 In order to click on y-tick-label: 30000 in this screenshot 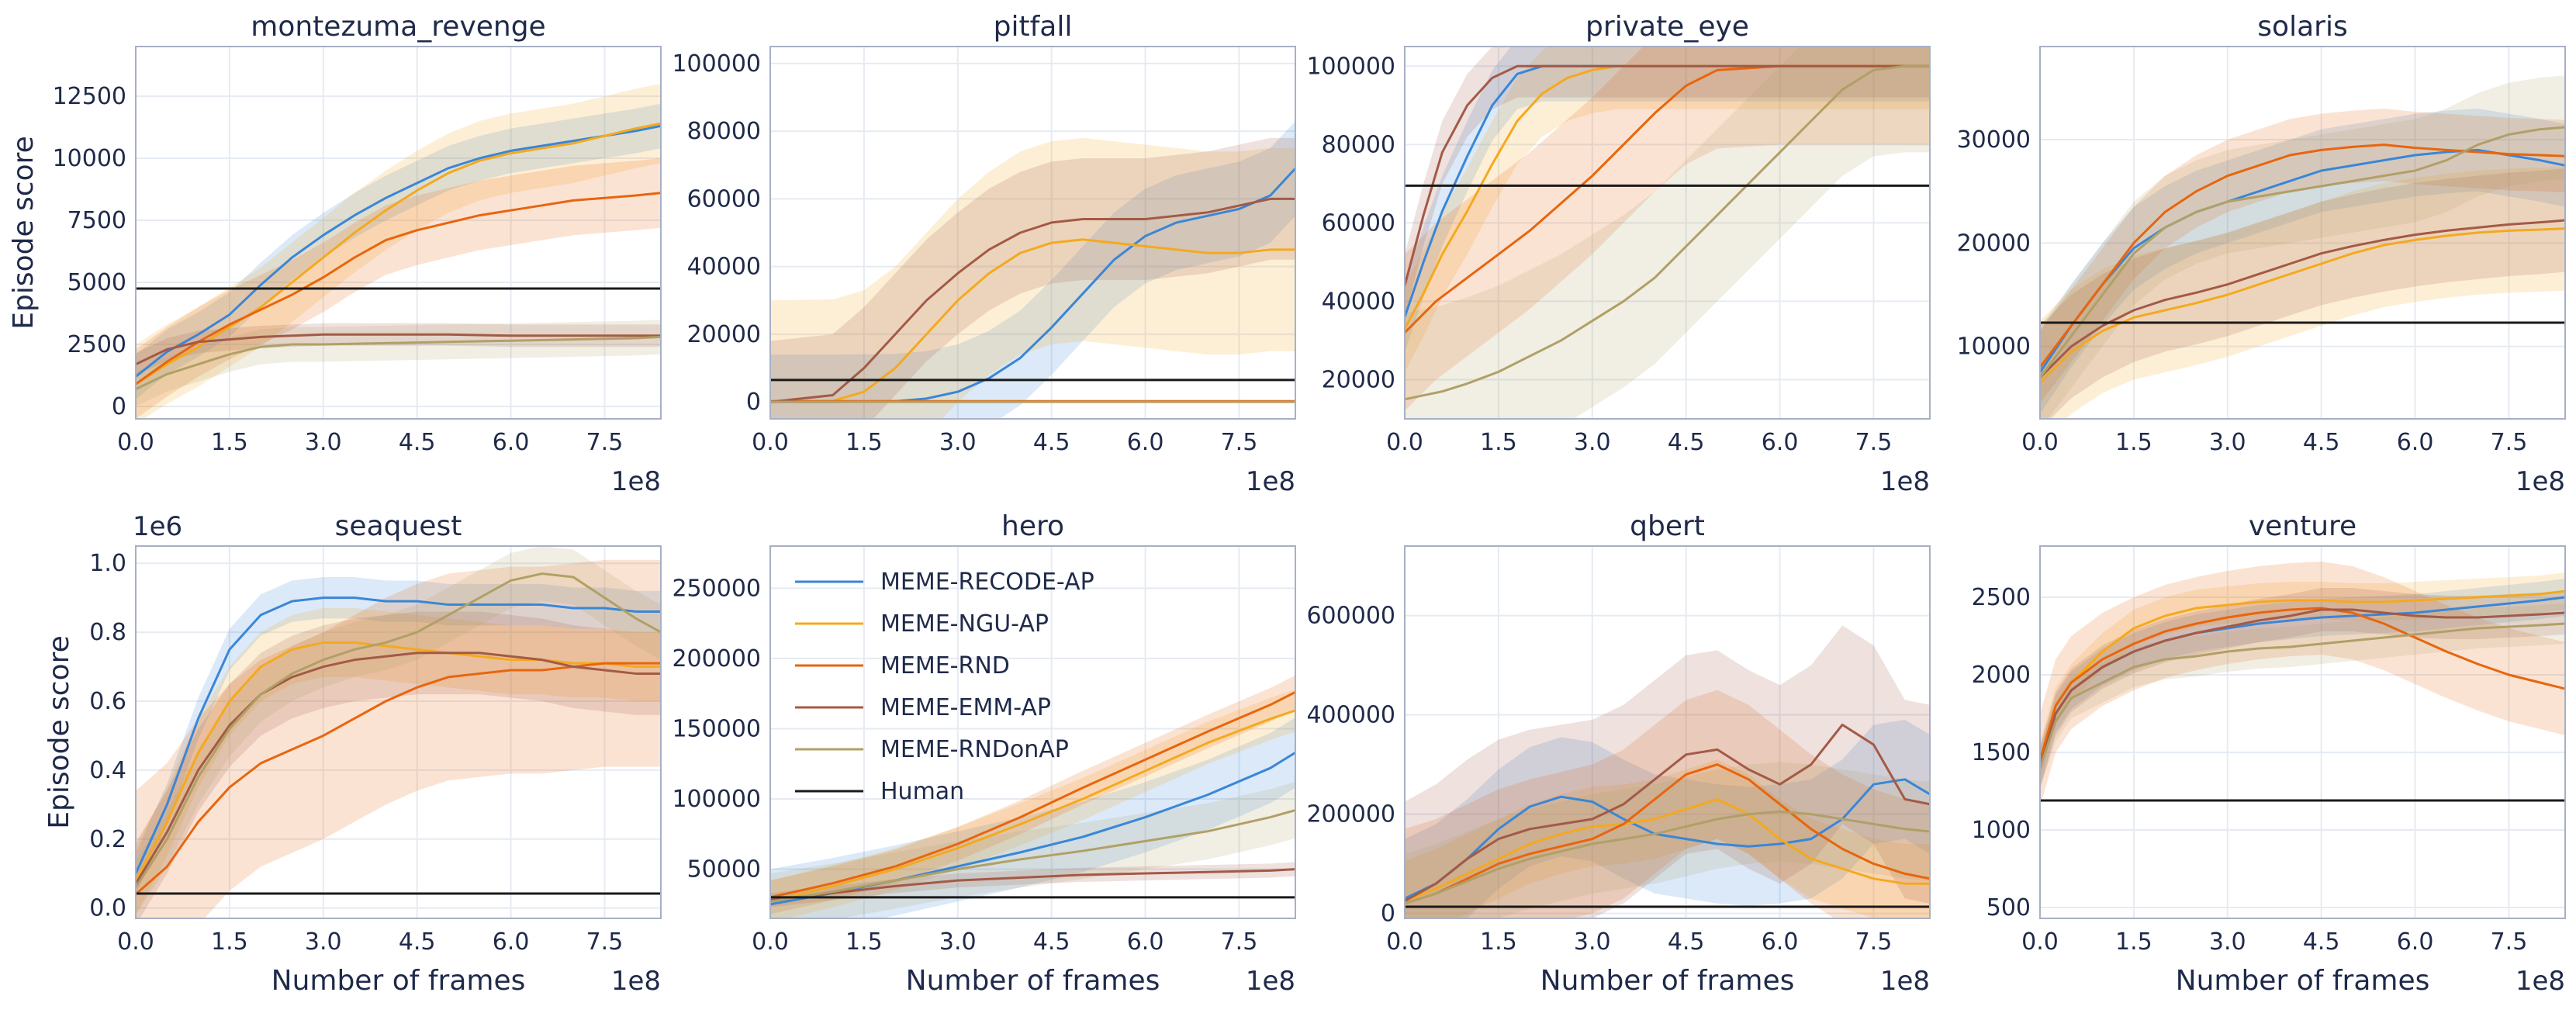, I will do `click(1994, 140)`.